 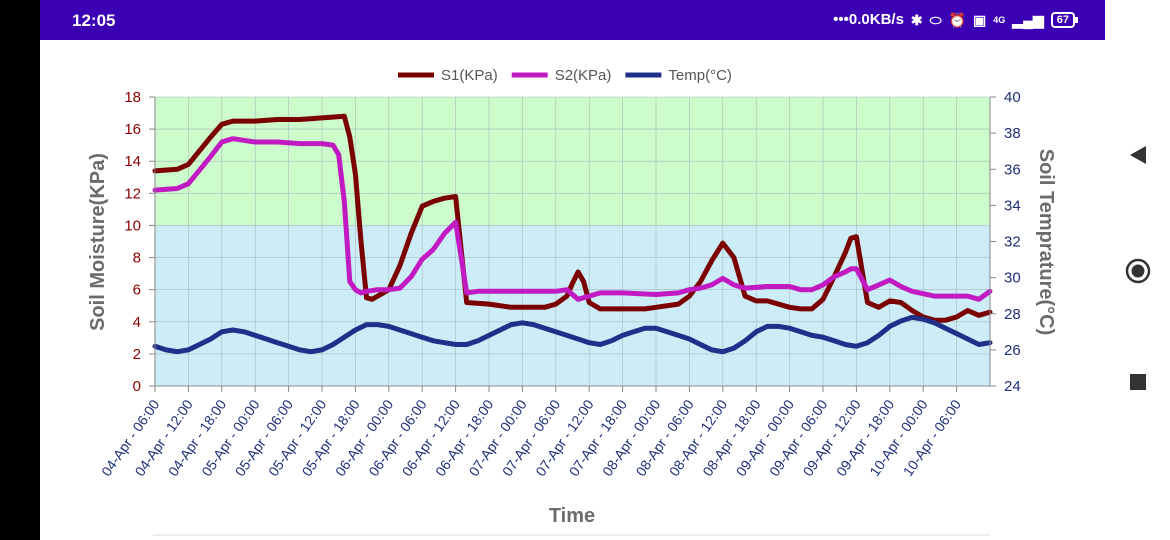 I want to click on y2-tick-label: 34, so click(x=1012, y=205).